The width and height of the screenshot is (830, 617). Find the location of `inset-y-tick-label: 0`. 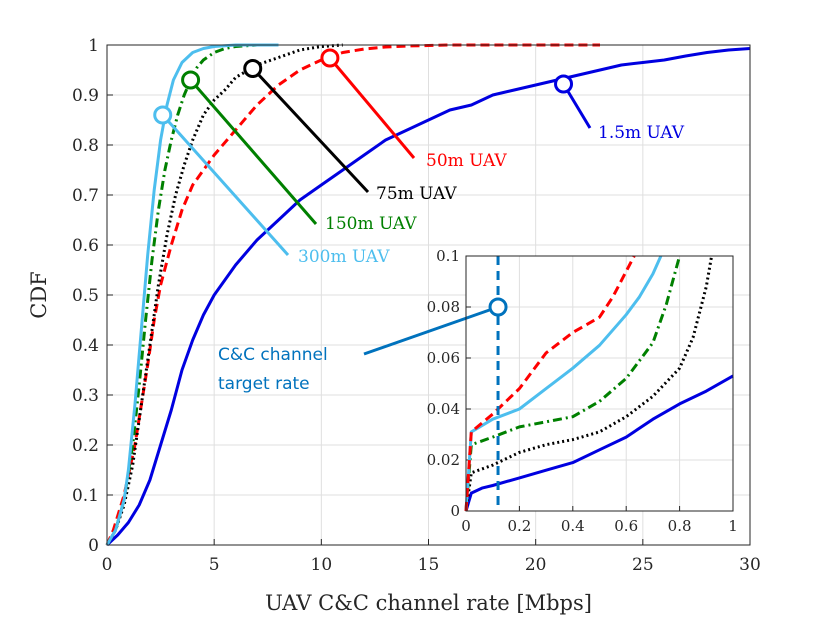

inset-y-tick-label: 0 is located at coordinates (455, 511).